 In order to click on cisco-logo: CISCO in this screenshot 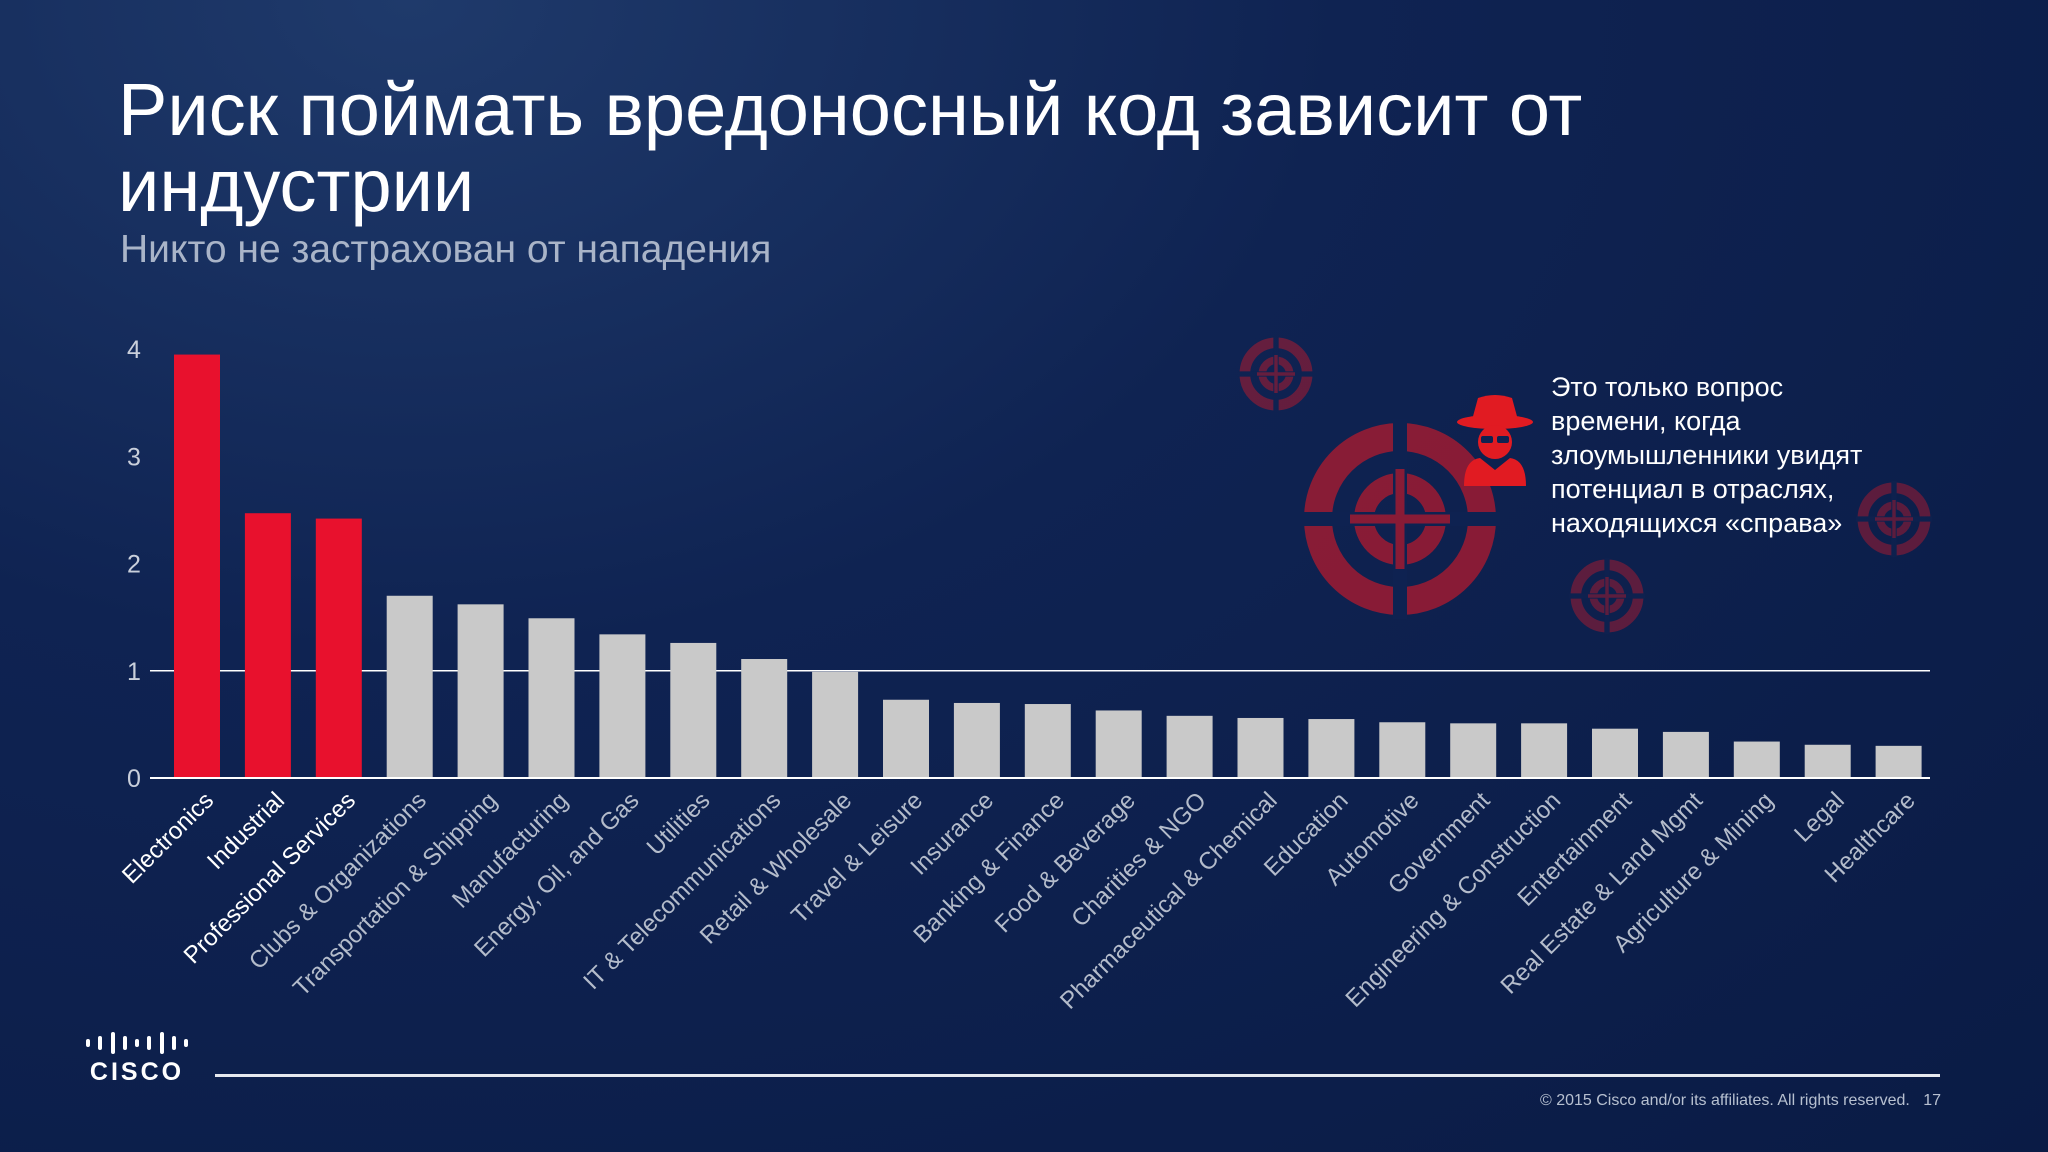, I will do `click(137, 1058)`.